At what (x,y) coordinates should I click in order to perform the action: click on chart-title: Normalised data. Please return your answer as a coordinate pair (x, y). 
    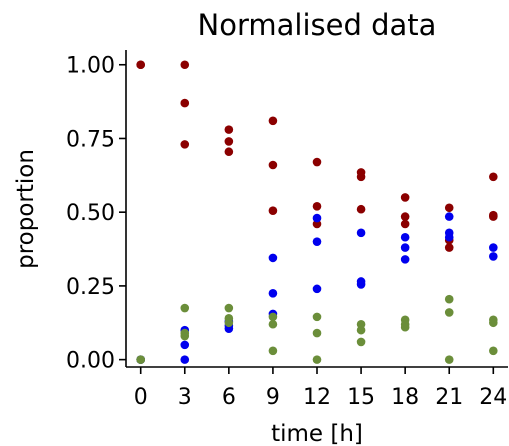
    Looking at the image, I should click on (317, 25).